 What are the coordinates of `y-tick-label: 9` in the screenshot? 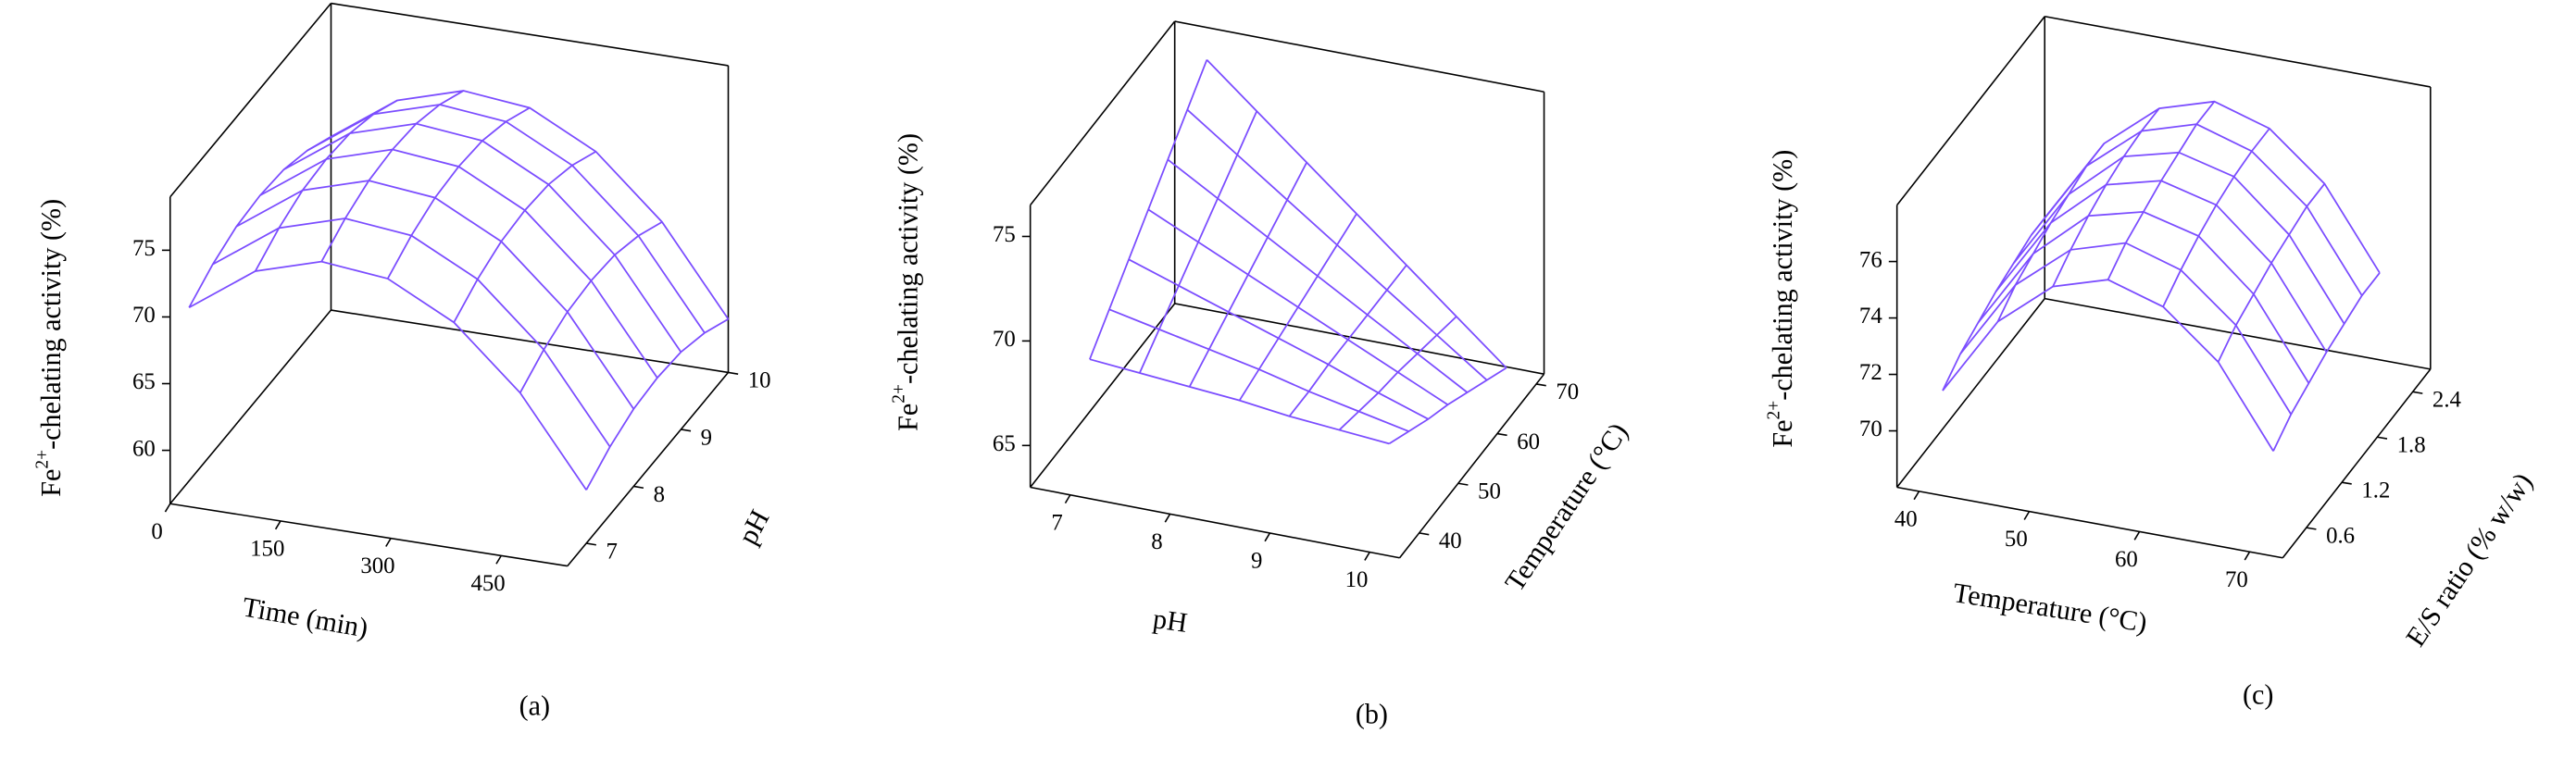 It's located at (706, 437).